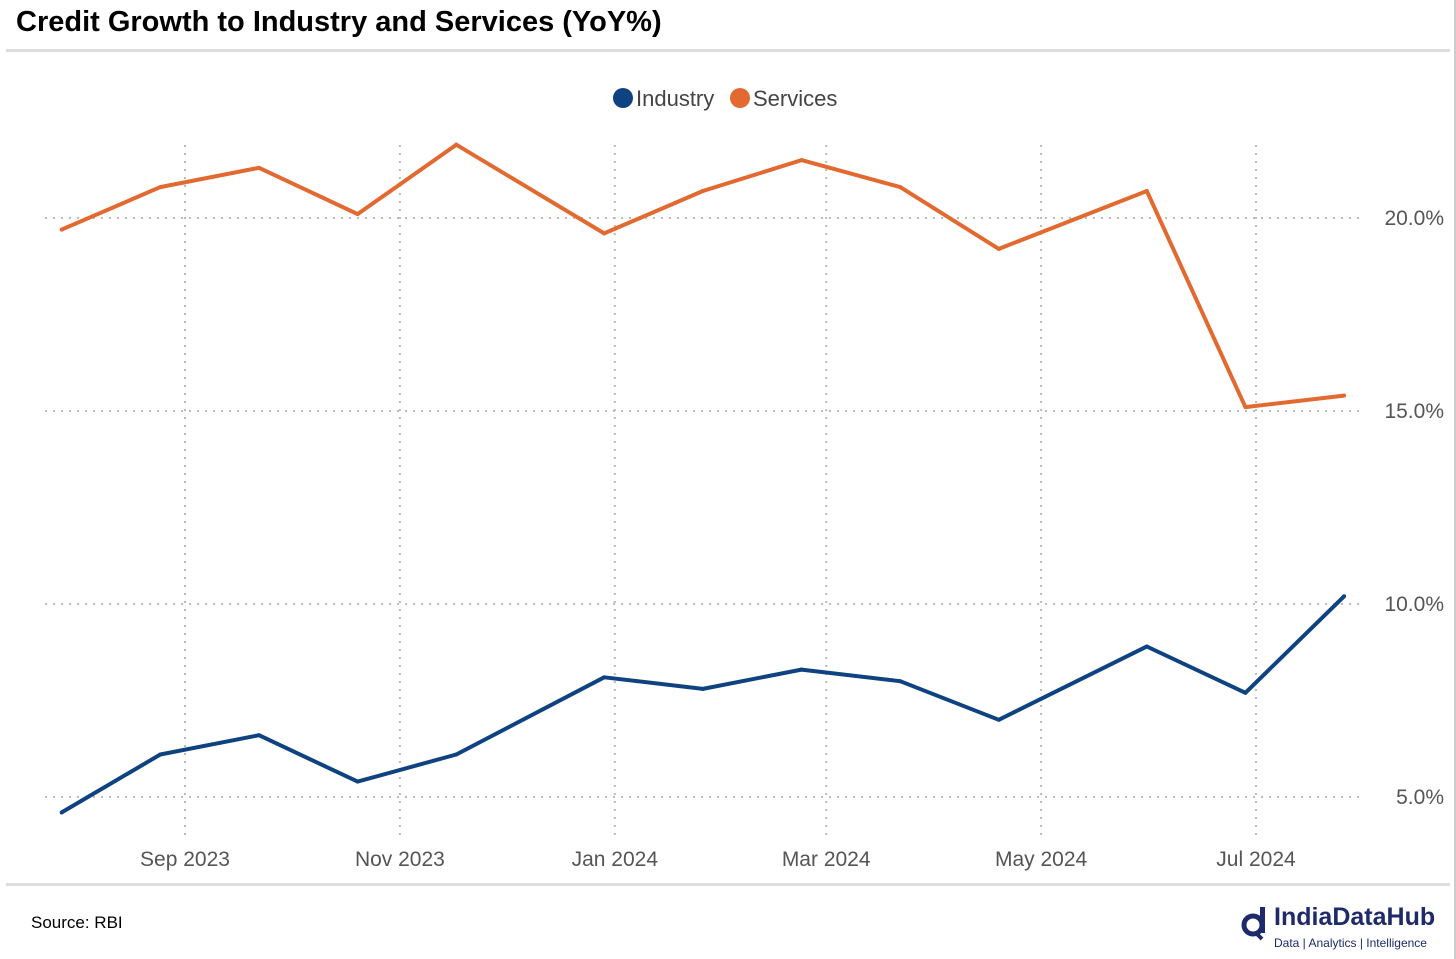 Image resolution: width=1456 pixels, height=959 pixels. Describe the element at coordinates (1414, 411) in the screenshot. I see `y-tick-label: 15.0%` at that location.